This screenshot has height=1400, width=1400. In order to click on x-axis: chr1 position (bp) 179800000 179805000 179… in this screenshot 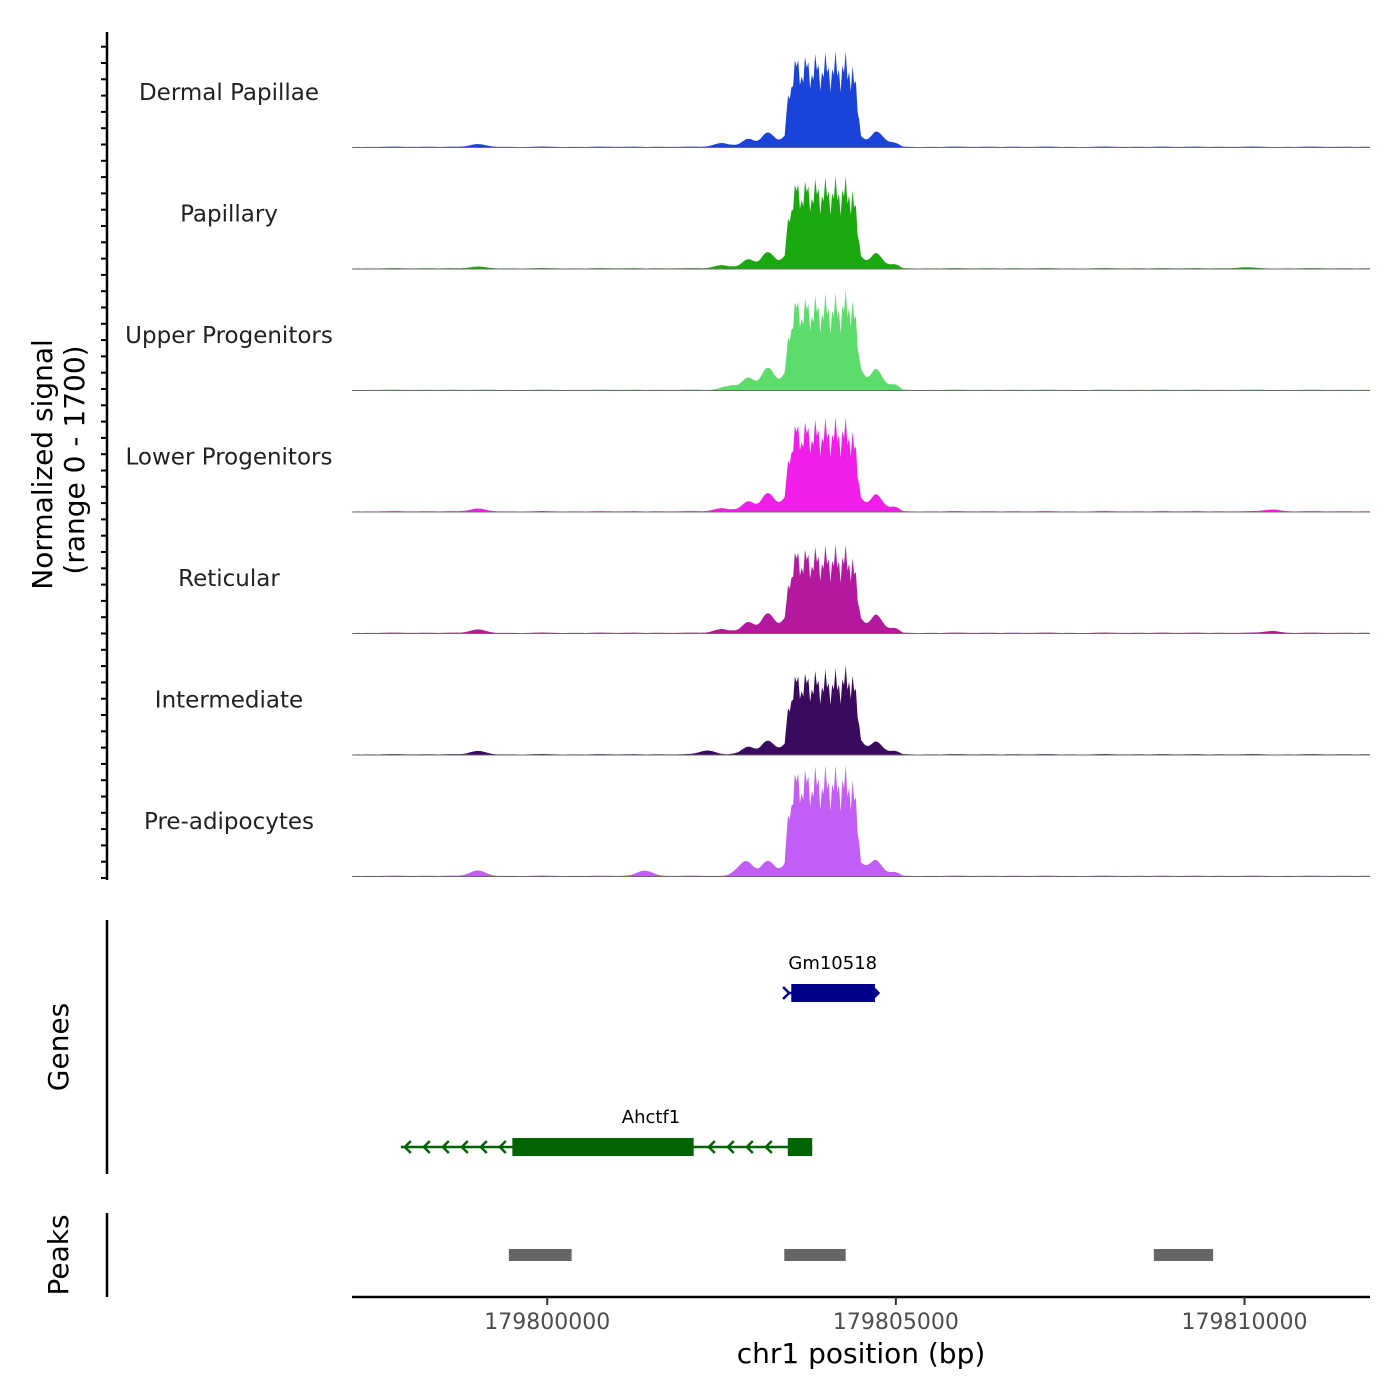, I will do `click(861, 1332)`.